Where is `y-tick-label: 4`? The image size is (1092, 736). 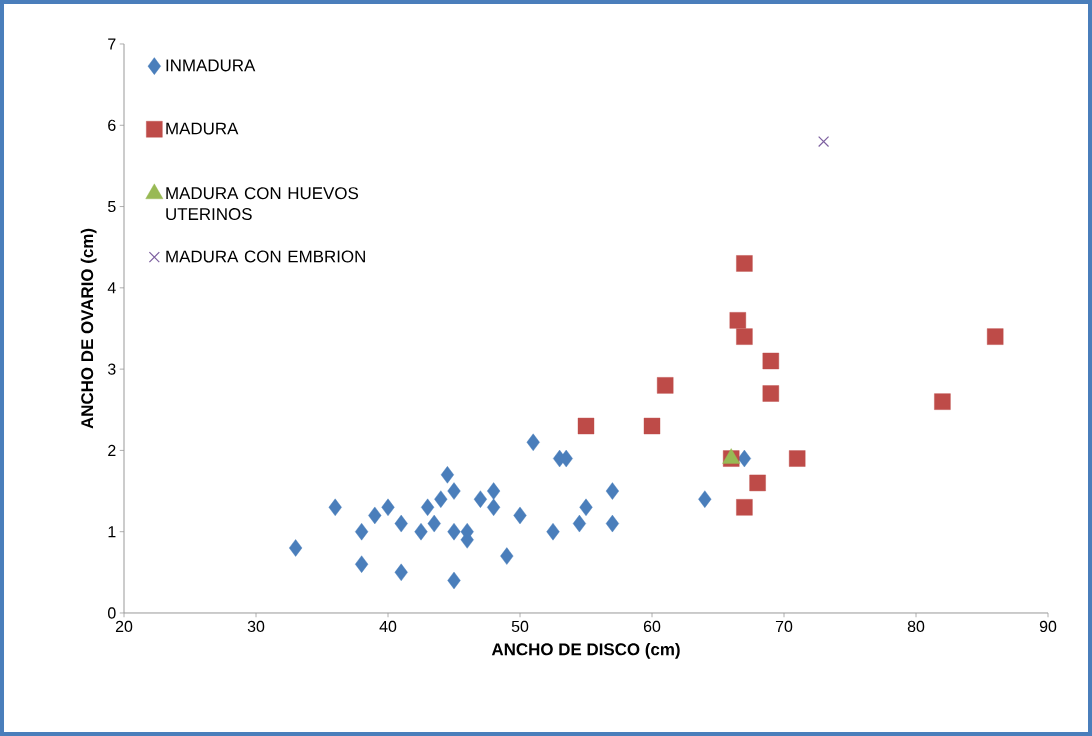
y-tick-label: 4 is located at coordinates (111, 288).